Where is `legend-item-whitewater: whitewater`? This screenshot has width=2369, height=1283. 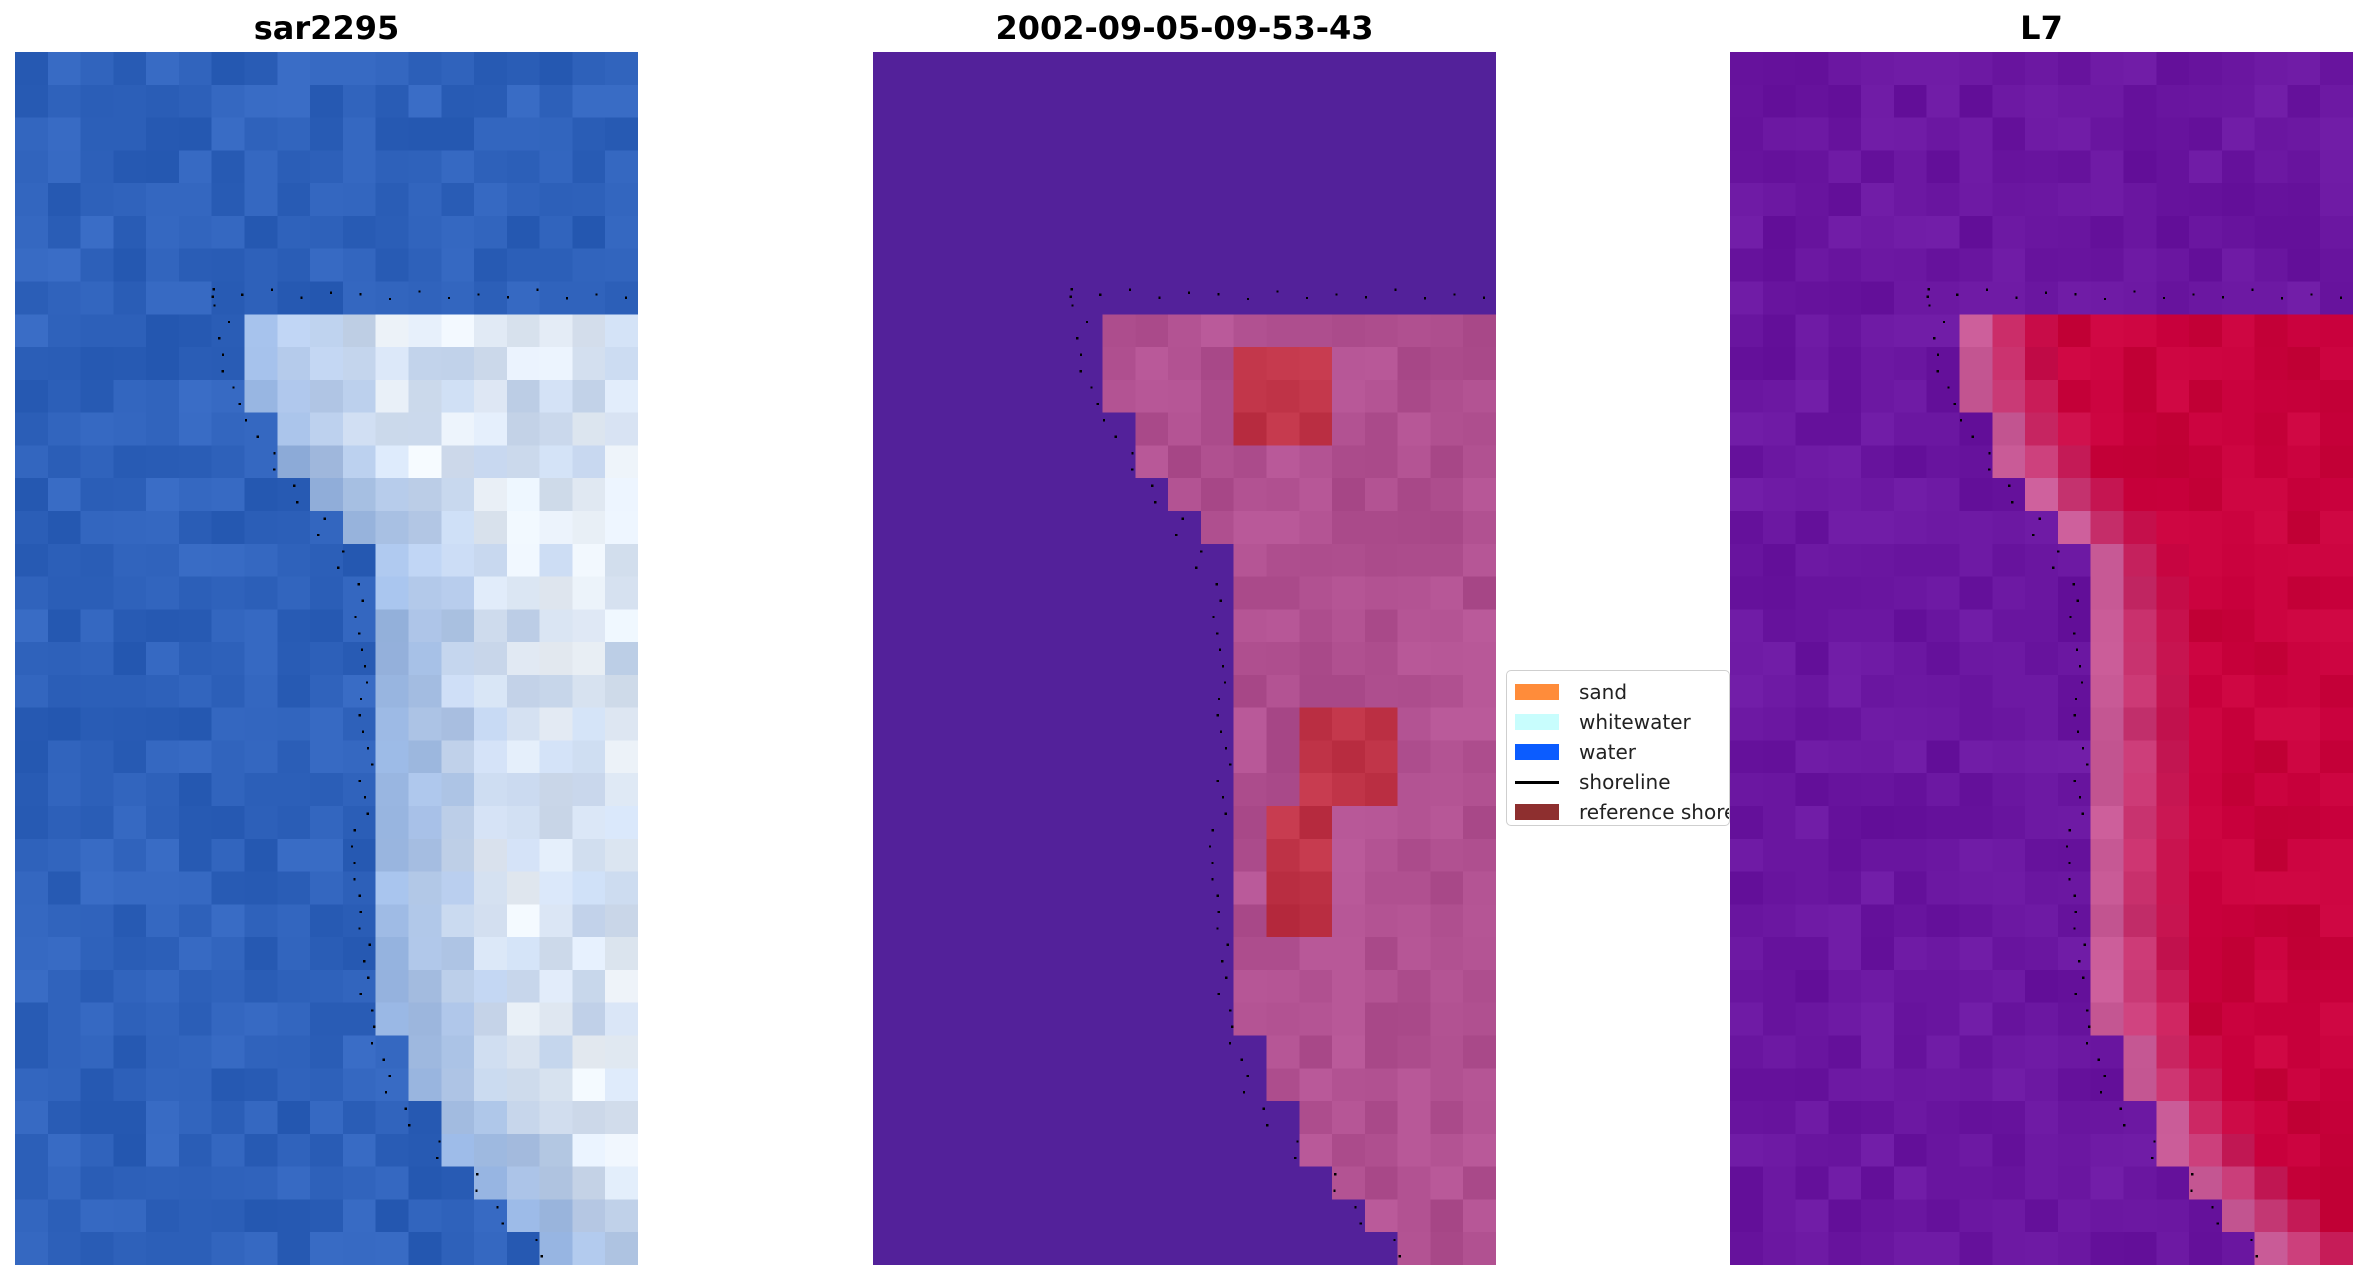
legend-item-whitewater: whitewater is located at coordinates (1603, 722).